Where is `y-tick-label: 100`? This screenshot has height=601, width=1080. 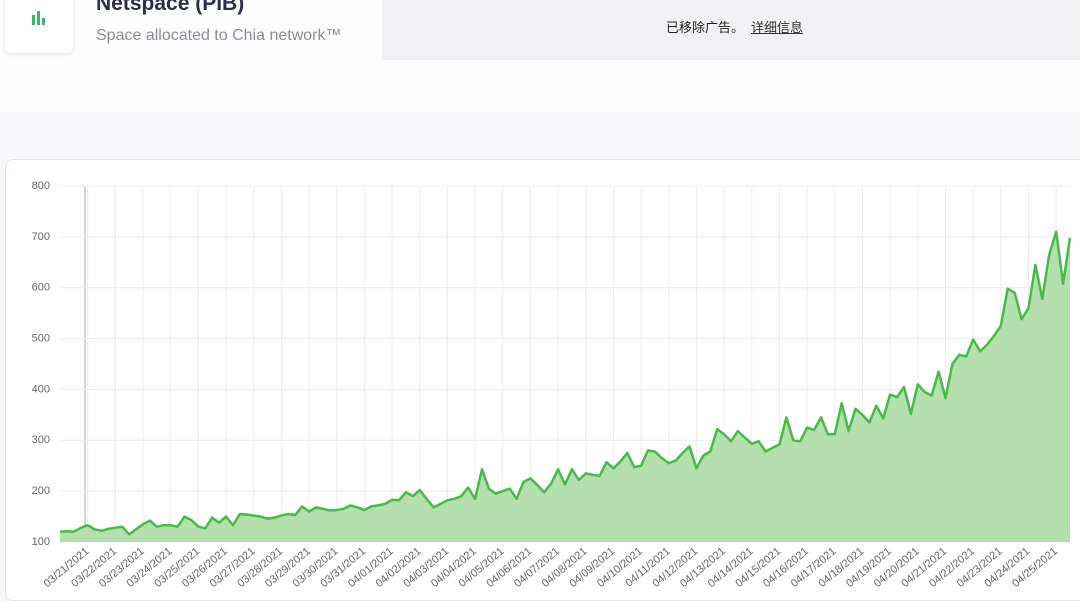
y-tick-label: 100 is located at coordinates (41, 542).